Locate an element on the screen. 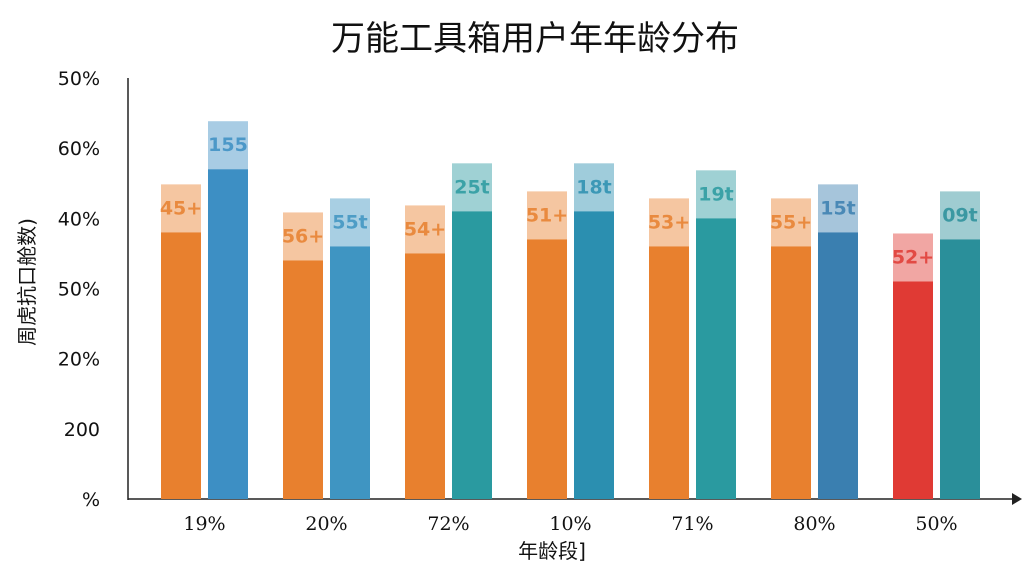 The image size is (1024, 576). x-tick-label: 19% is located at coordinates (204, 524).